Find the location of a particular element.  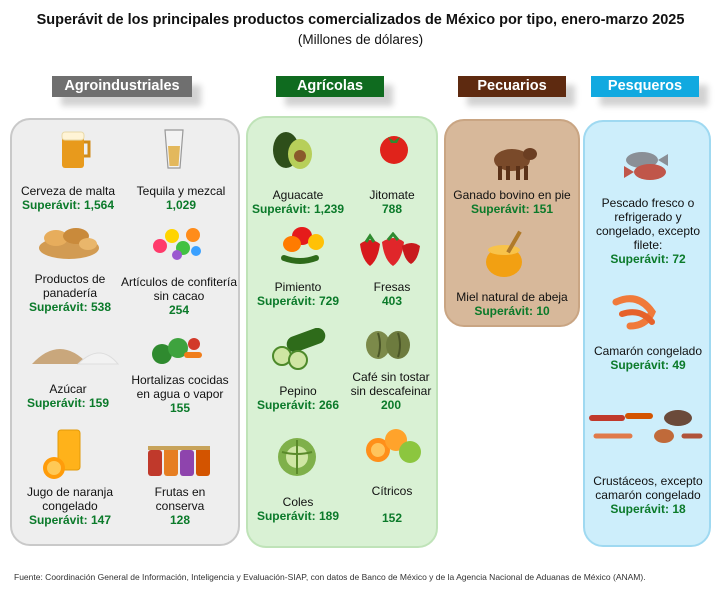

cucumber-icon is located at coordinates (299, 349).